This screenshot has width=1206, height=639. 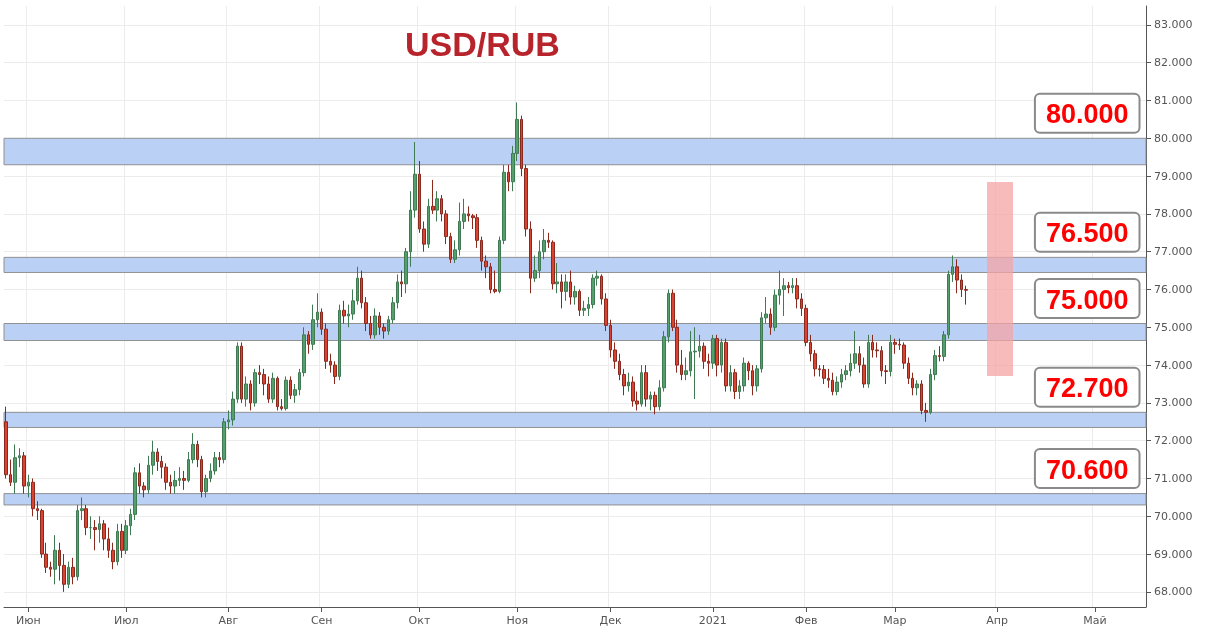 What do you see at coordinates (1173, 478) in the screenshot?
I see `y-tick-label: 71.000` at bounding box center [1173, 478].